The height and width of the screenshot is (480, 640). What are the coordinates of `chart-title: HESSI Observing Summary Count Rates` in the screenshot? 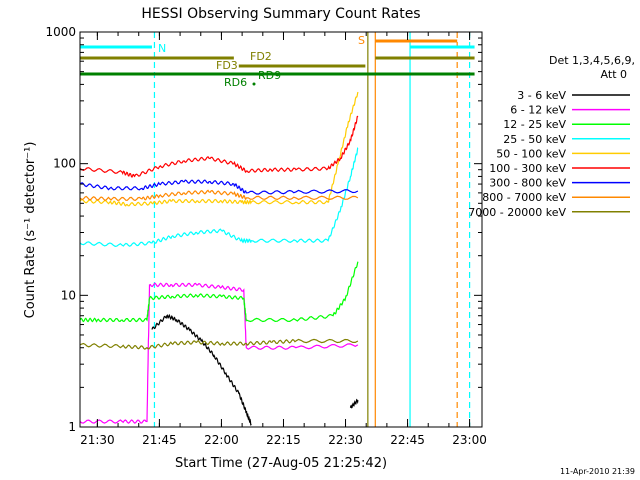 It's located at (280, 14).